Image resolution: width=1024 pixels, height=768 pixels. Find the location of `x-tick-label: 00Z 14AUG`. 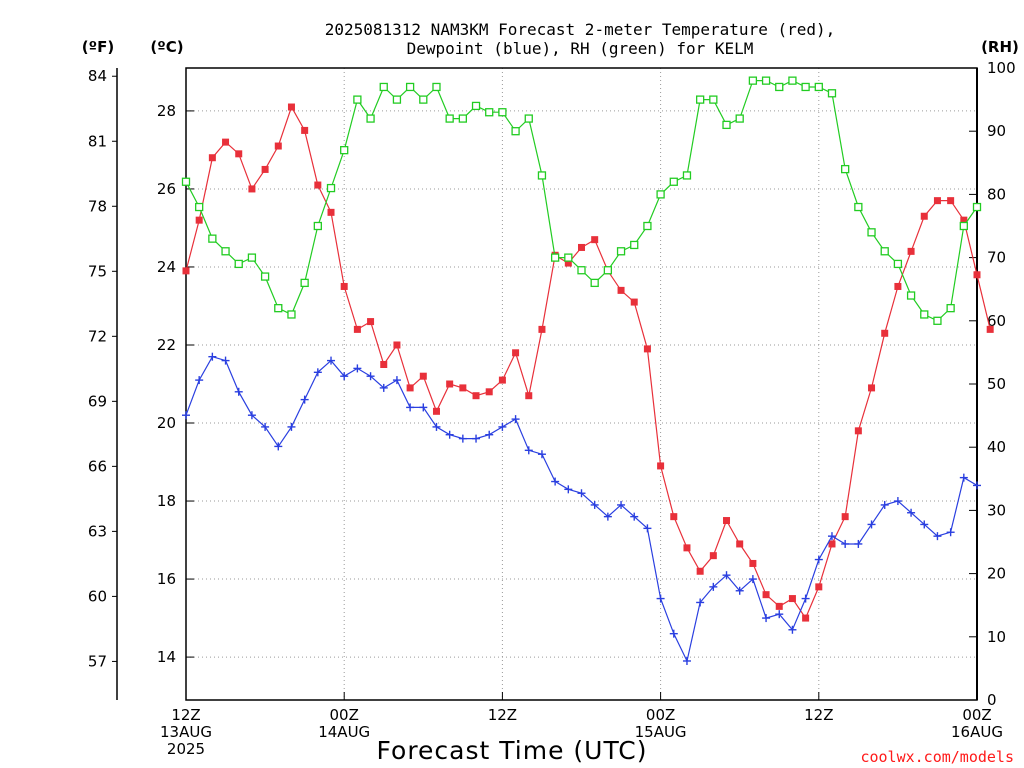

x-tick-label: 00Z 14AUG is located at coordinates (344, 723).